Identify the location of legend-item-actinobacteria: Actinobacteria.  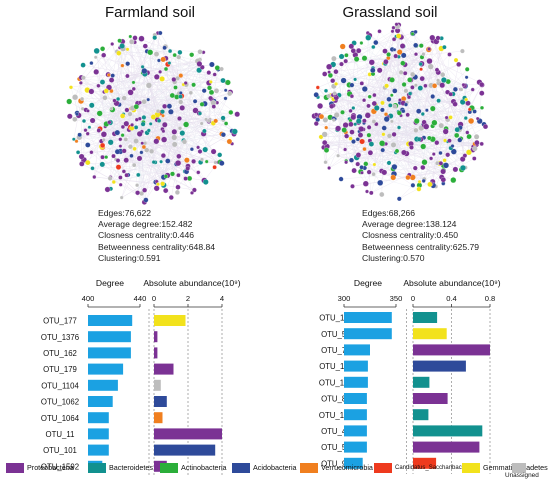
(193, 468).